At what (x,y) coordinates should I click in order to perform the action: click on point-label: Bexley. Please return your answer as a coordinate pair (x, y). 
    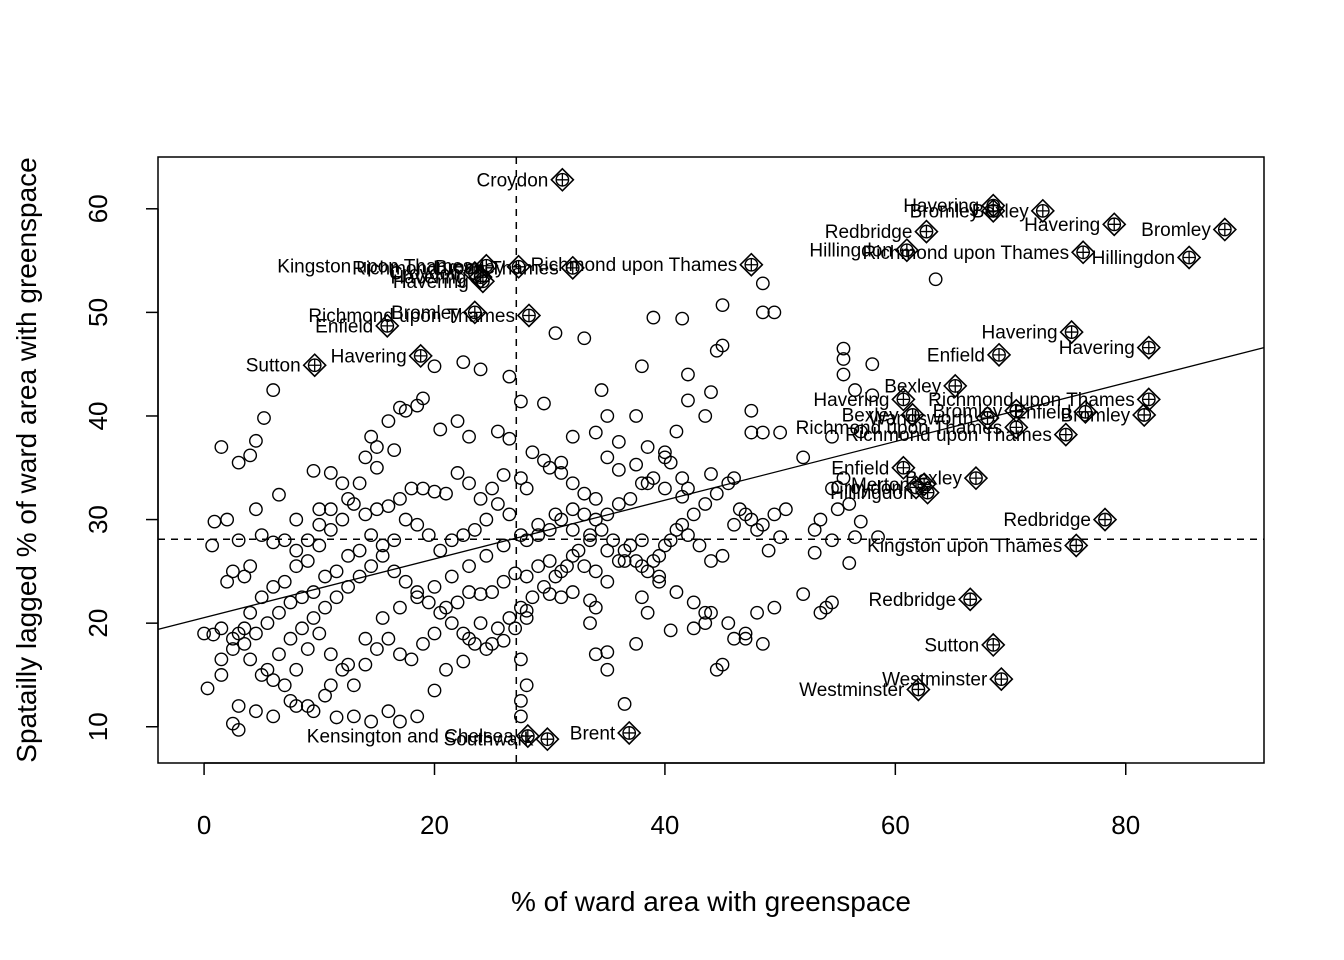
    Looking at the image, I should click on (871, 415).